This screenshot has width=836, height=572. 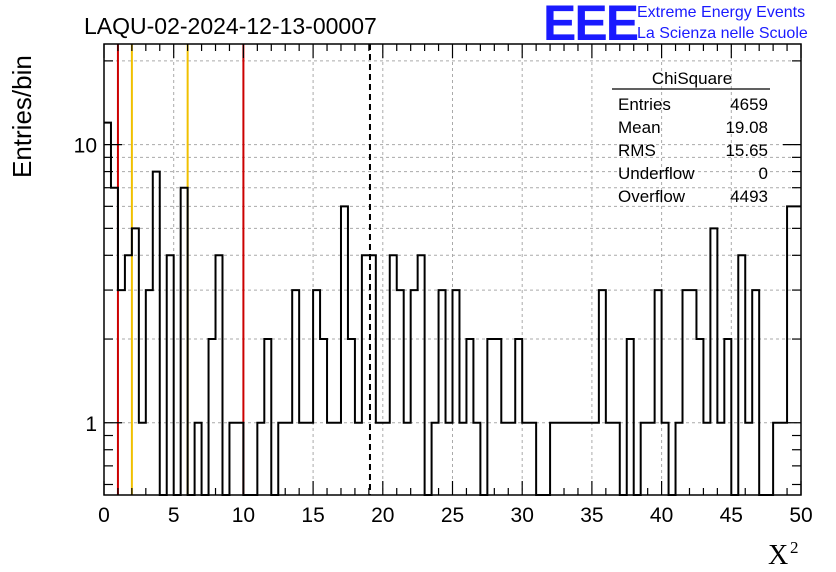 I want to click on y-axis-label: Entries/bin, so click(x=22, y=116).